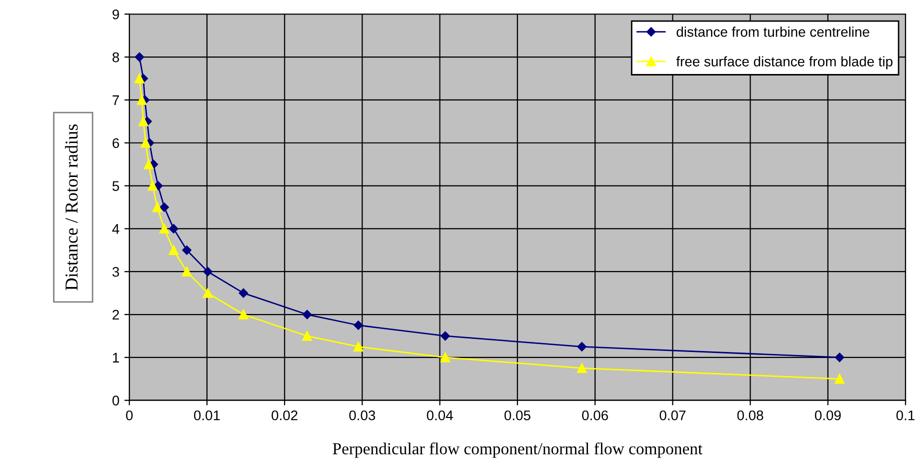 The height and width of the screenshot is (471, 924). Describe the element at coordinates (71, 207) in the screenshot. I see `y-axis-title: Distance / Rotor radius` at that location.